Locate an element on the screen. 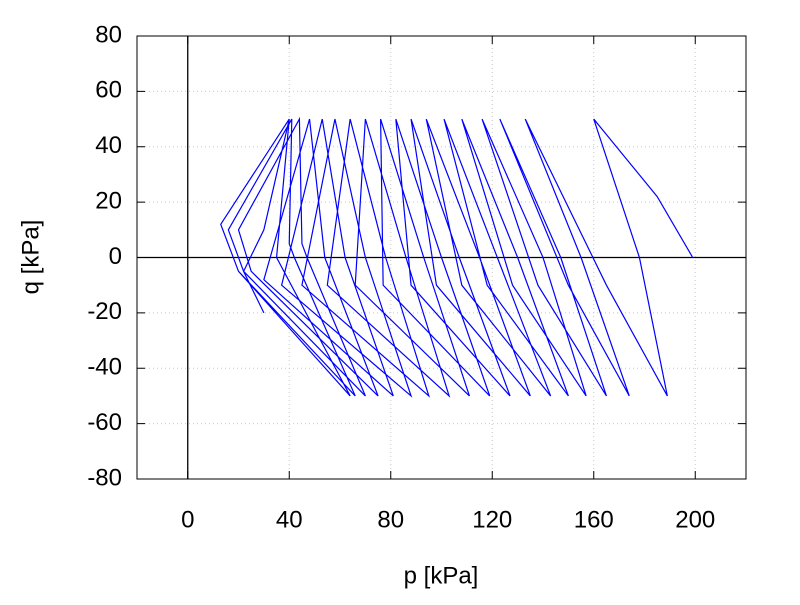  y-tick-label: 80 is located at coordinates (108, 34).